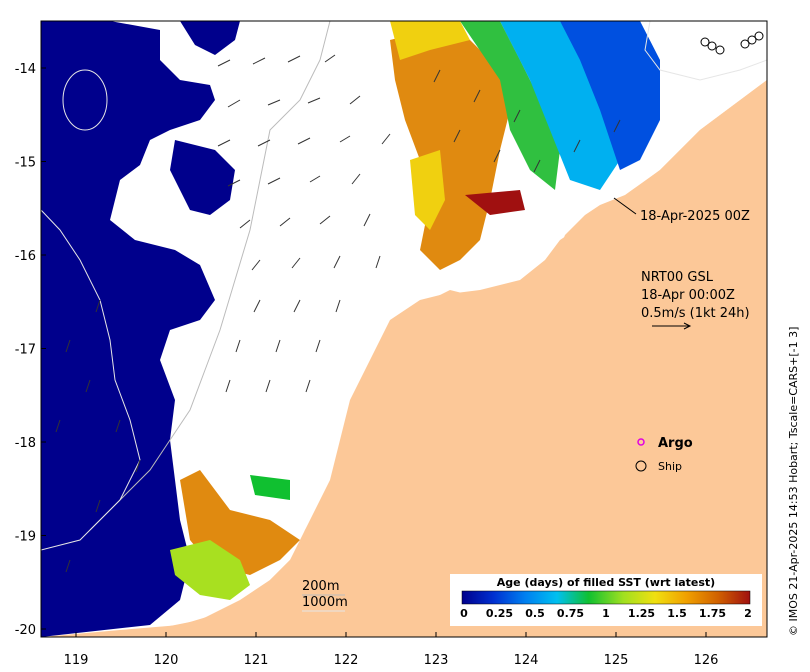 Image resolution: width=810 pixels, height=672 pixels. Describe the element at coordinates (91, 380) in the screenshot. I see `contour-1000m` at that location.